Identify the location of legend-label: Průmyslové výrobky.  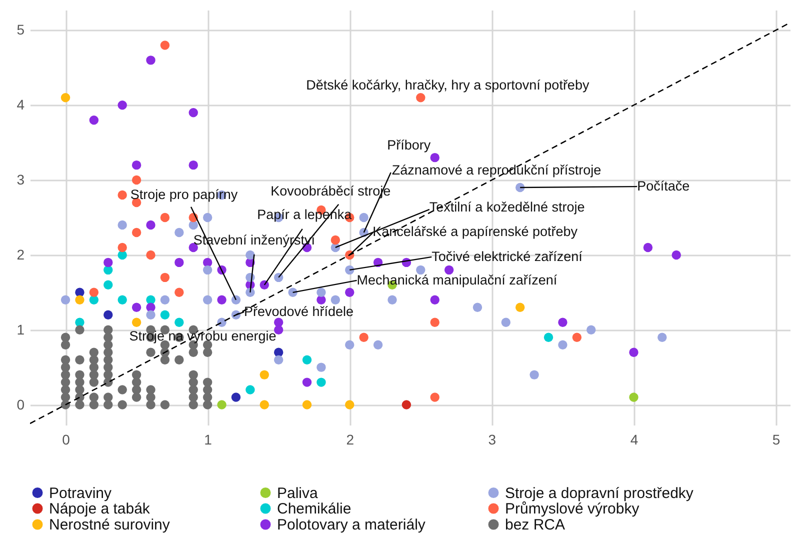
(572, 509).